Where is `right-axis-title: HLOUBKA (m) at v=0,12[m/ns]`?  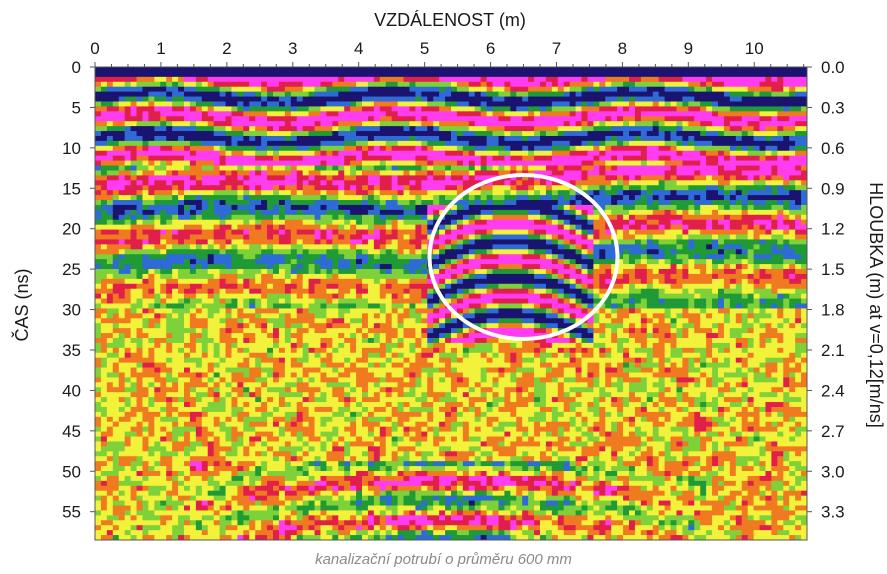
right-axis-title: HLOUBKA (m) at v=0,12[m/ns] is located at coordinates (876, 305).